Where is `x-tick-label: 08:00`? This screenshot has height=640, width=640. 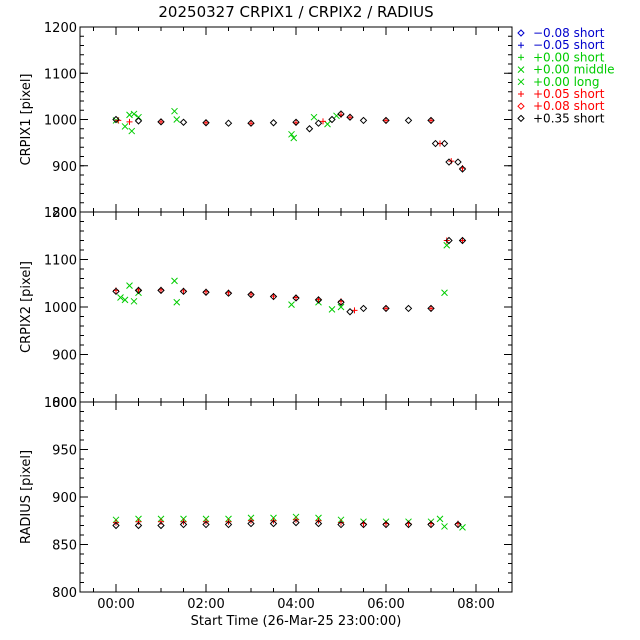 x-tick-label: 08:00 is located at coordinates (475, 604).